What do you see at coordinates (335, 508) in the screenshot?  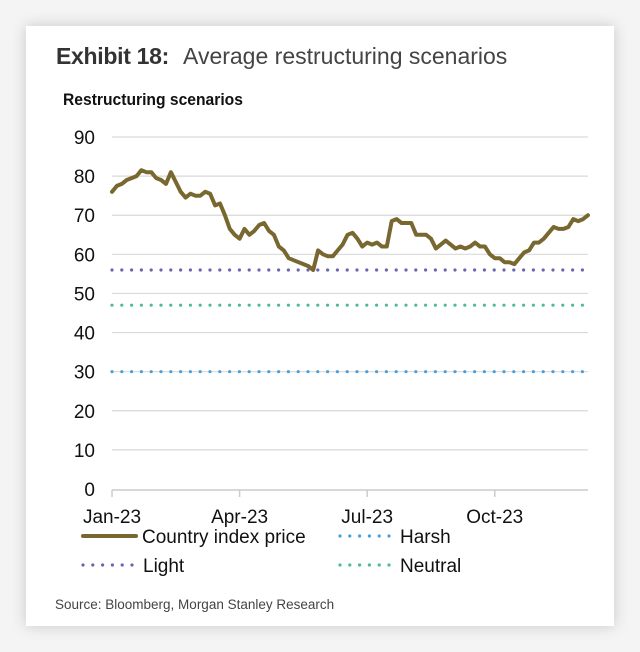 I see `x-axis: Jan-23 Apr-23 Jul-23 Oct-23` at bounding box center [335, 508].